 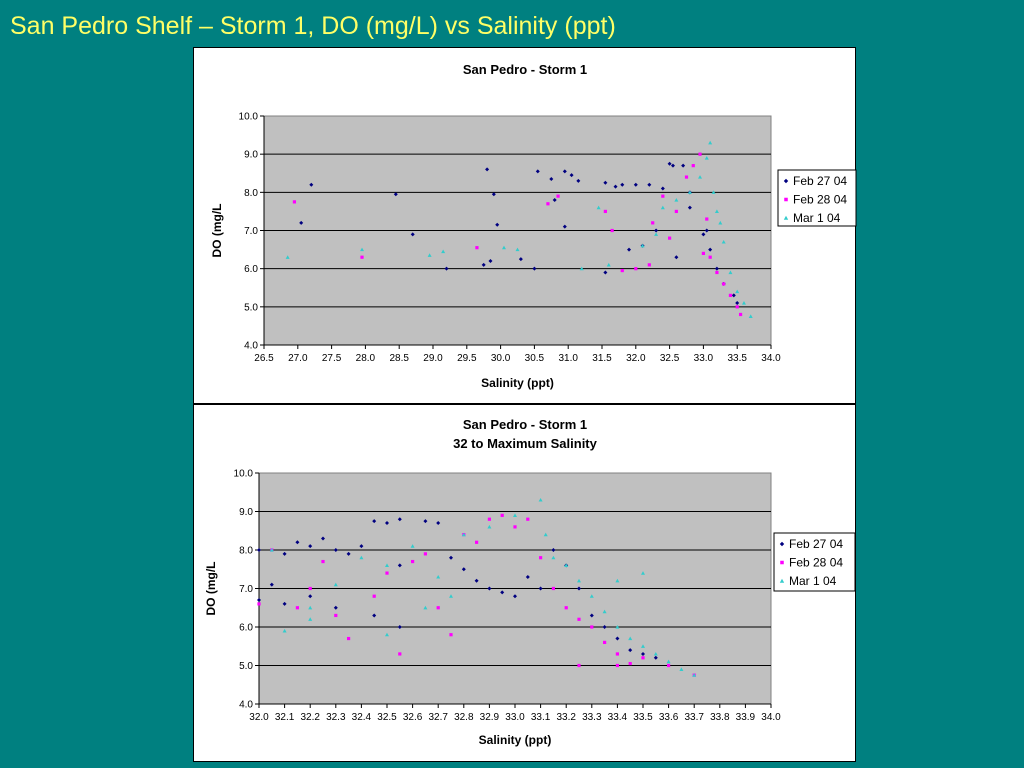 What do you see at coordinates (771, 358) in the screenshot?
I see `x-tick-label: 34.0` at bounding box center [771, 358].